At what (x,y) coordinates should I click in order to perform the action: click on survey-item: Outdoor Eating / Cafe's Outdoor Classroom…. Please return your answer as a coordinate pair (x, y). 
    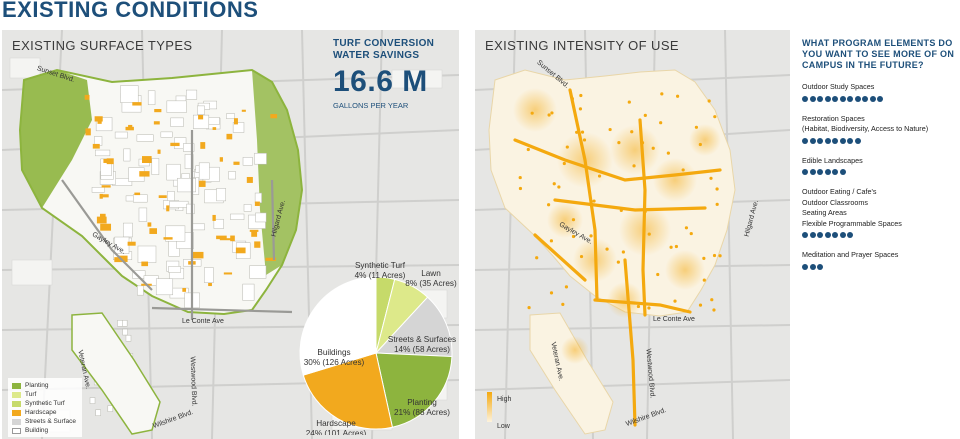
    Looking at the image, I should click on (881, 213).